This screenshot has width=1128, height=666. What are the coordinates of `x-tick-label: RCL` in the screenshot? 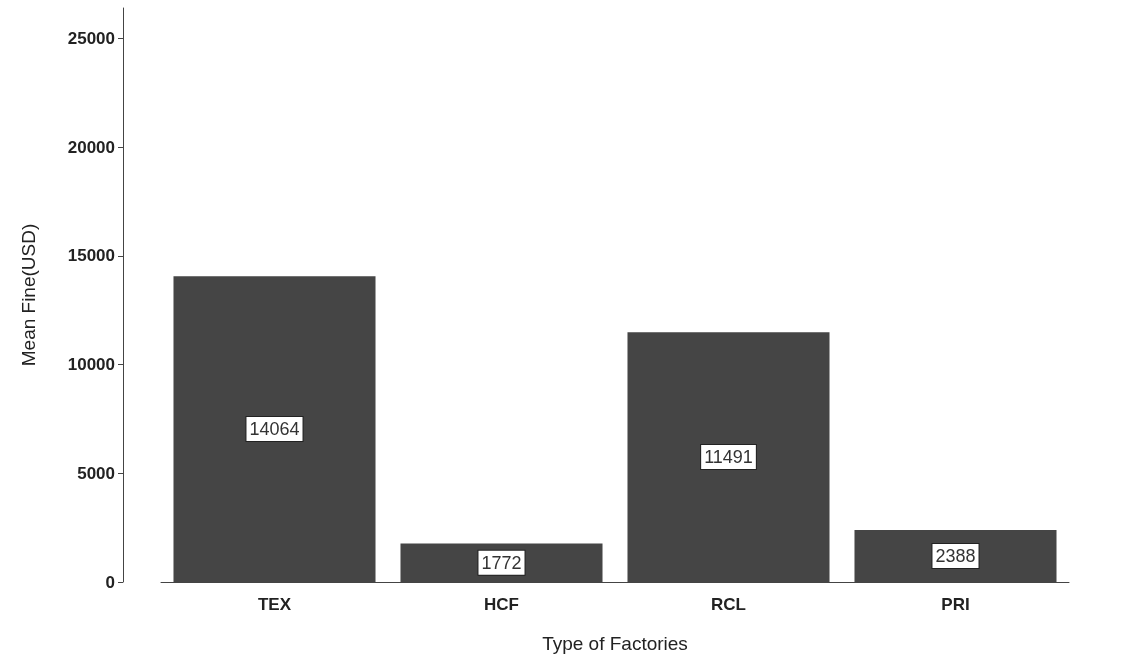 It's located at (728, 604).